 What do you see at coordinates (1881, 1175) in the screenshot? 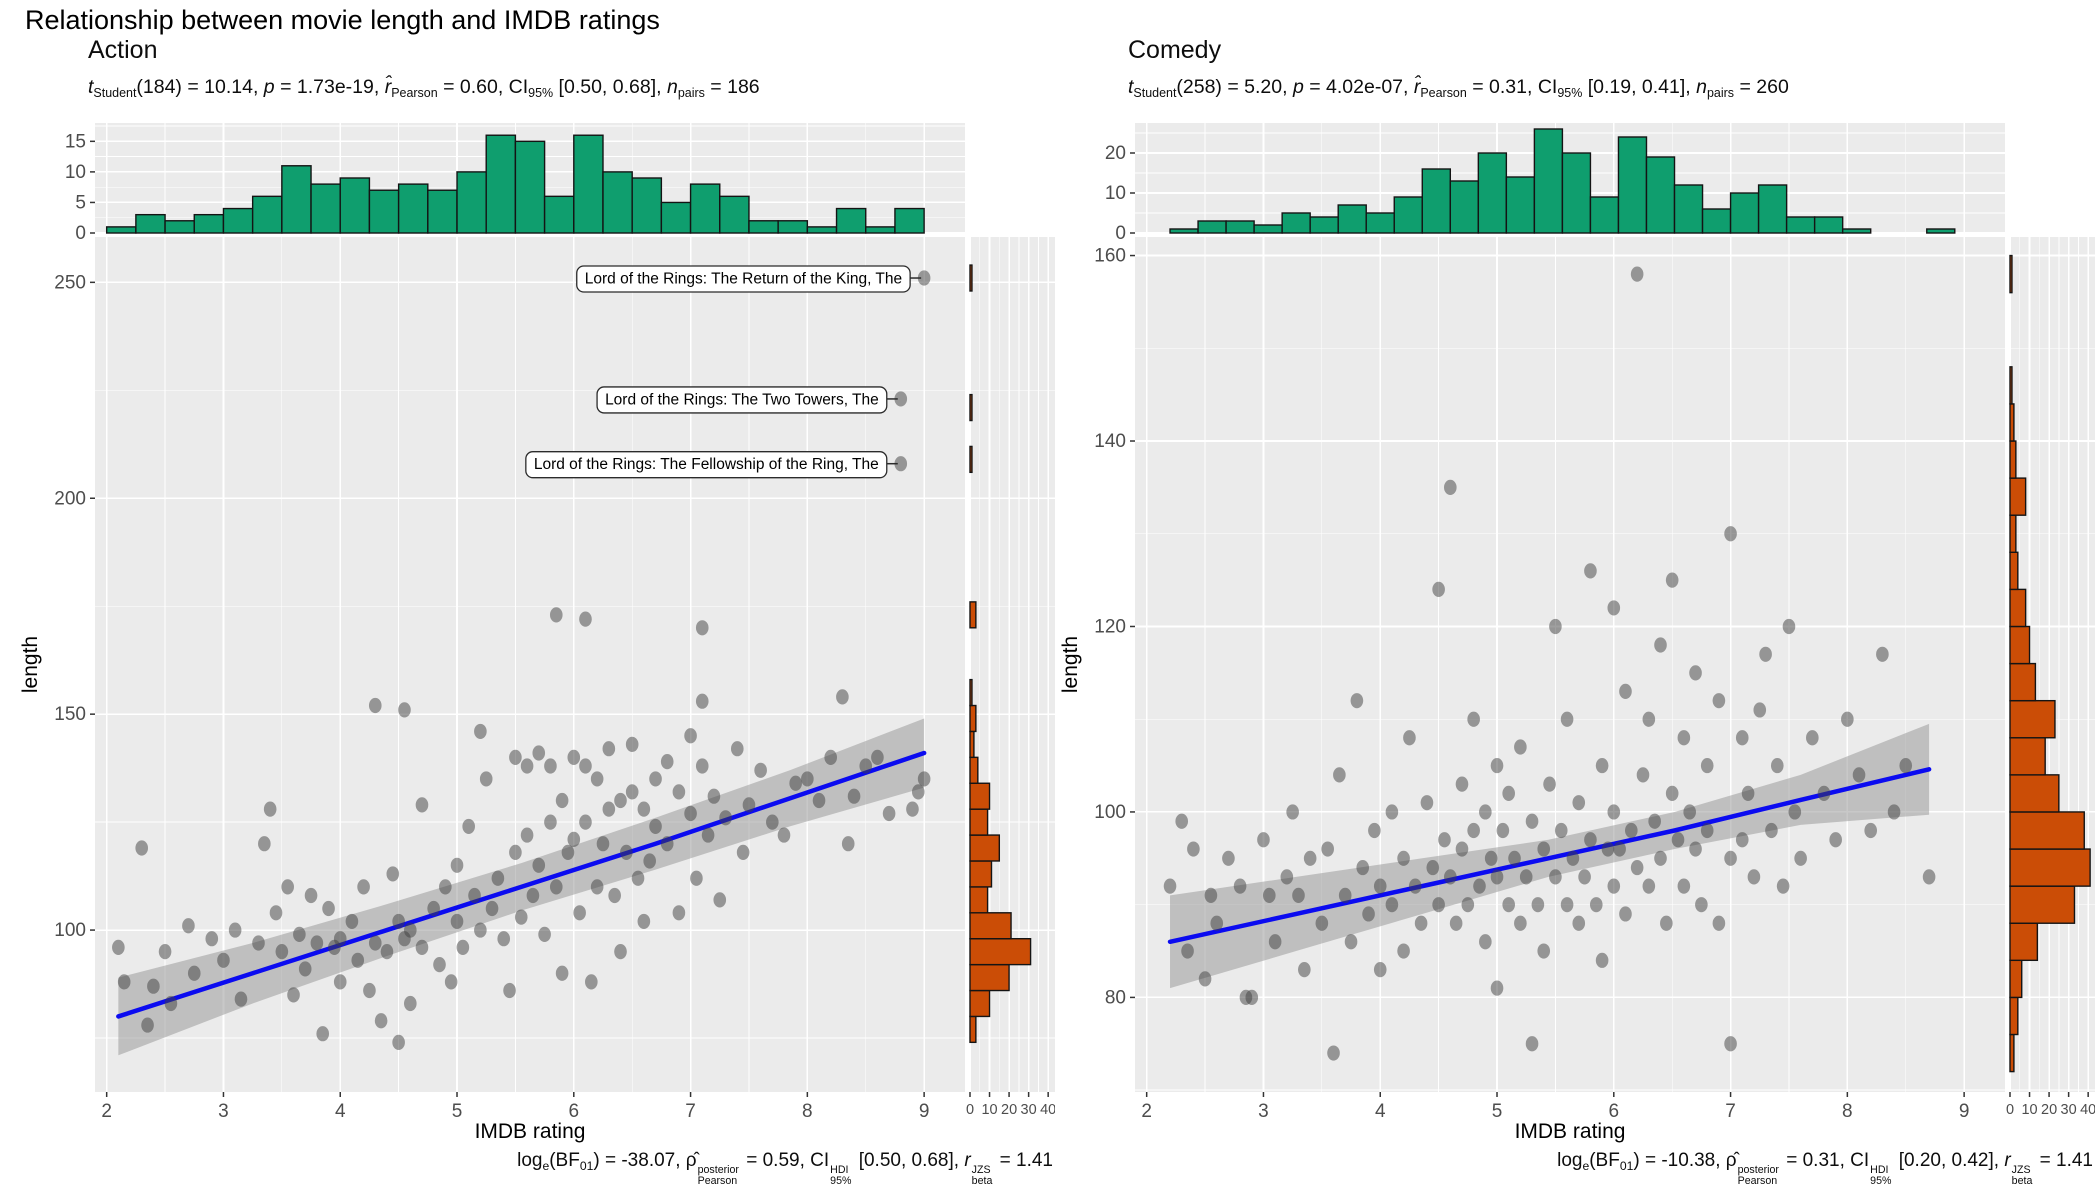
I see `sup-sub-stack: HDI 95%` at bounding box center [1881, 1175].